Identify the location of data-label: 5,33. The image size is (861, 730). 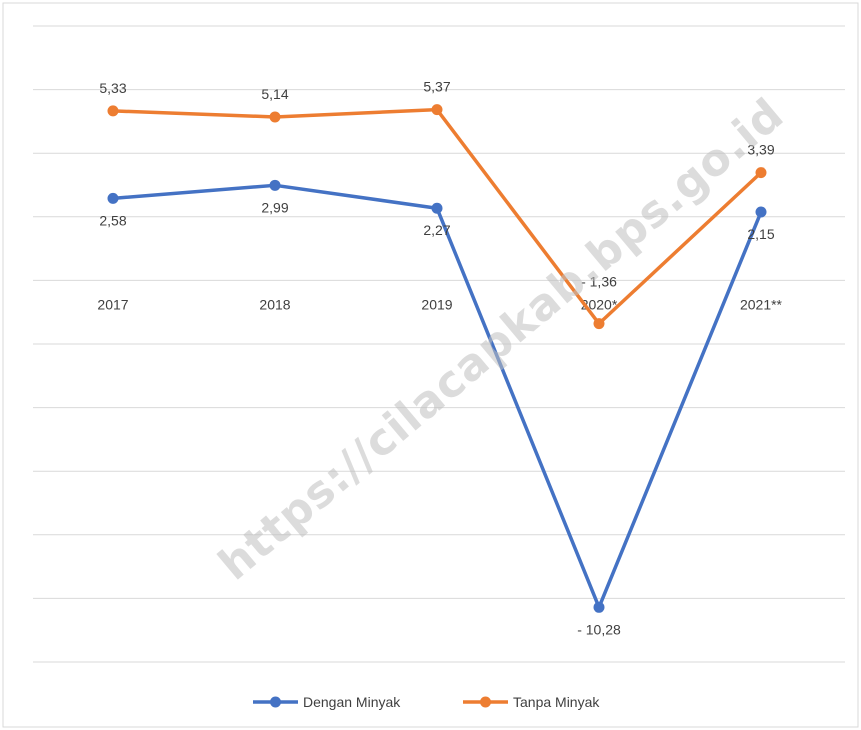
(112, 88).